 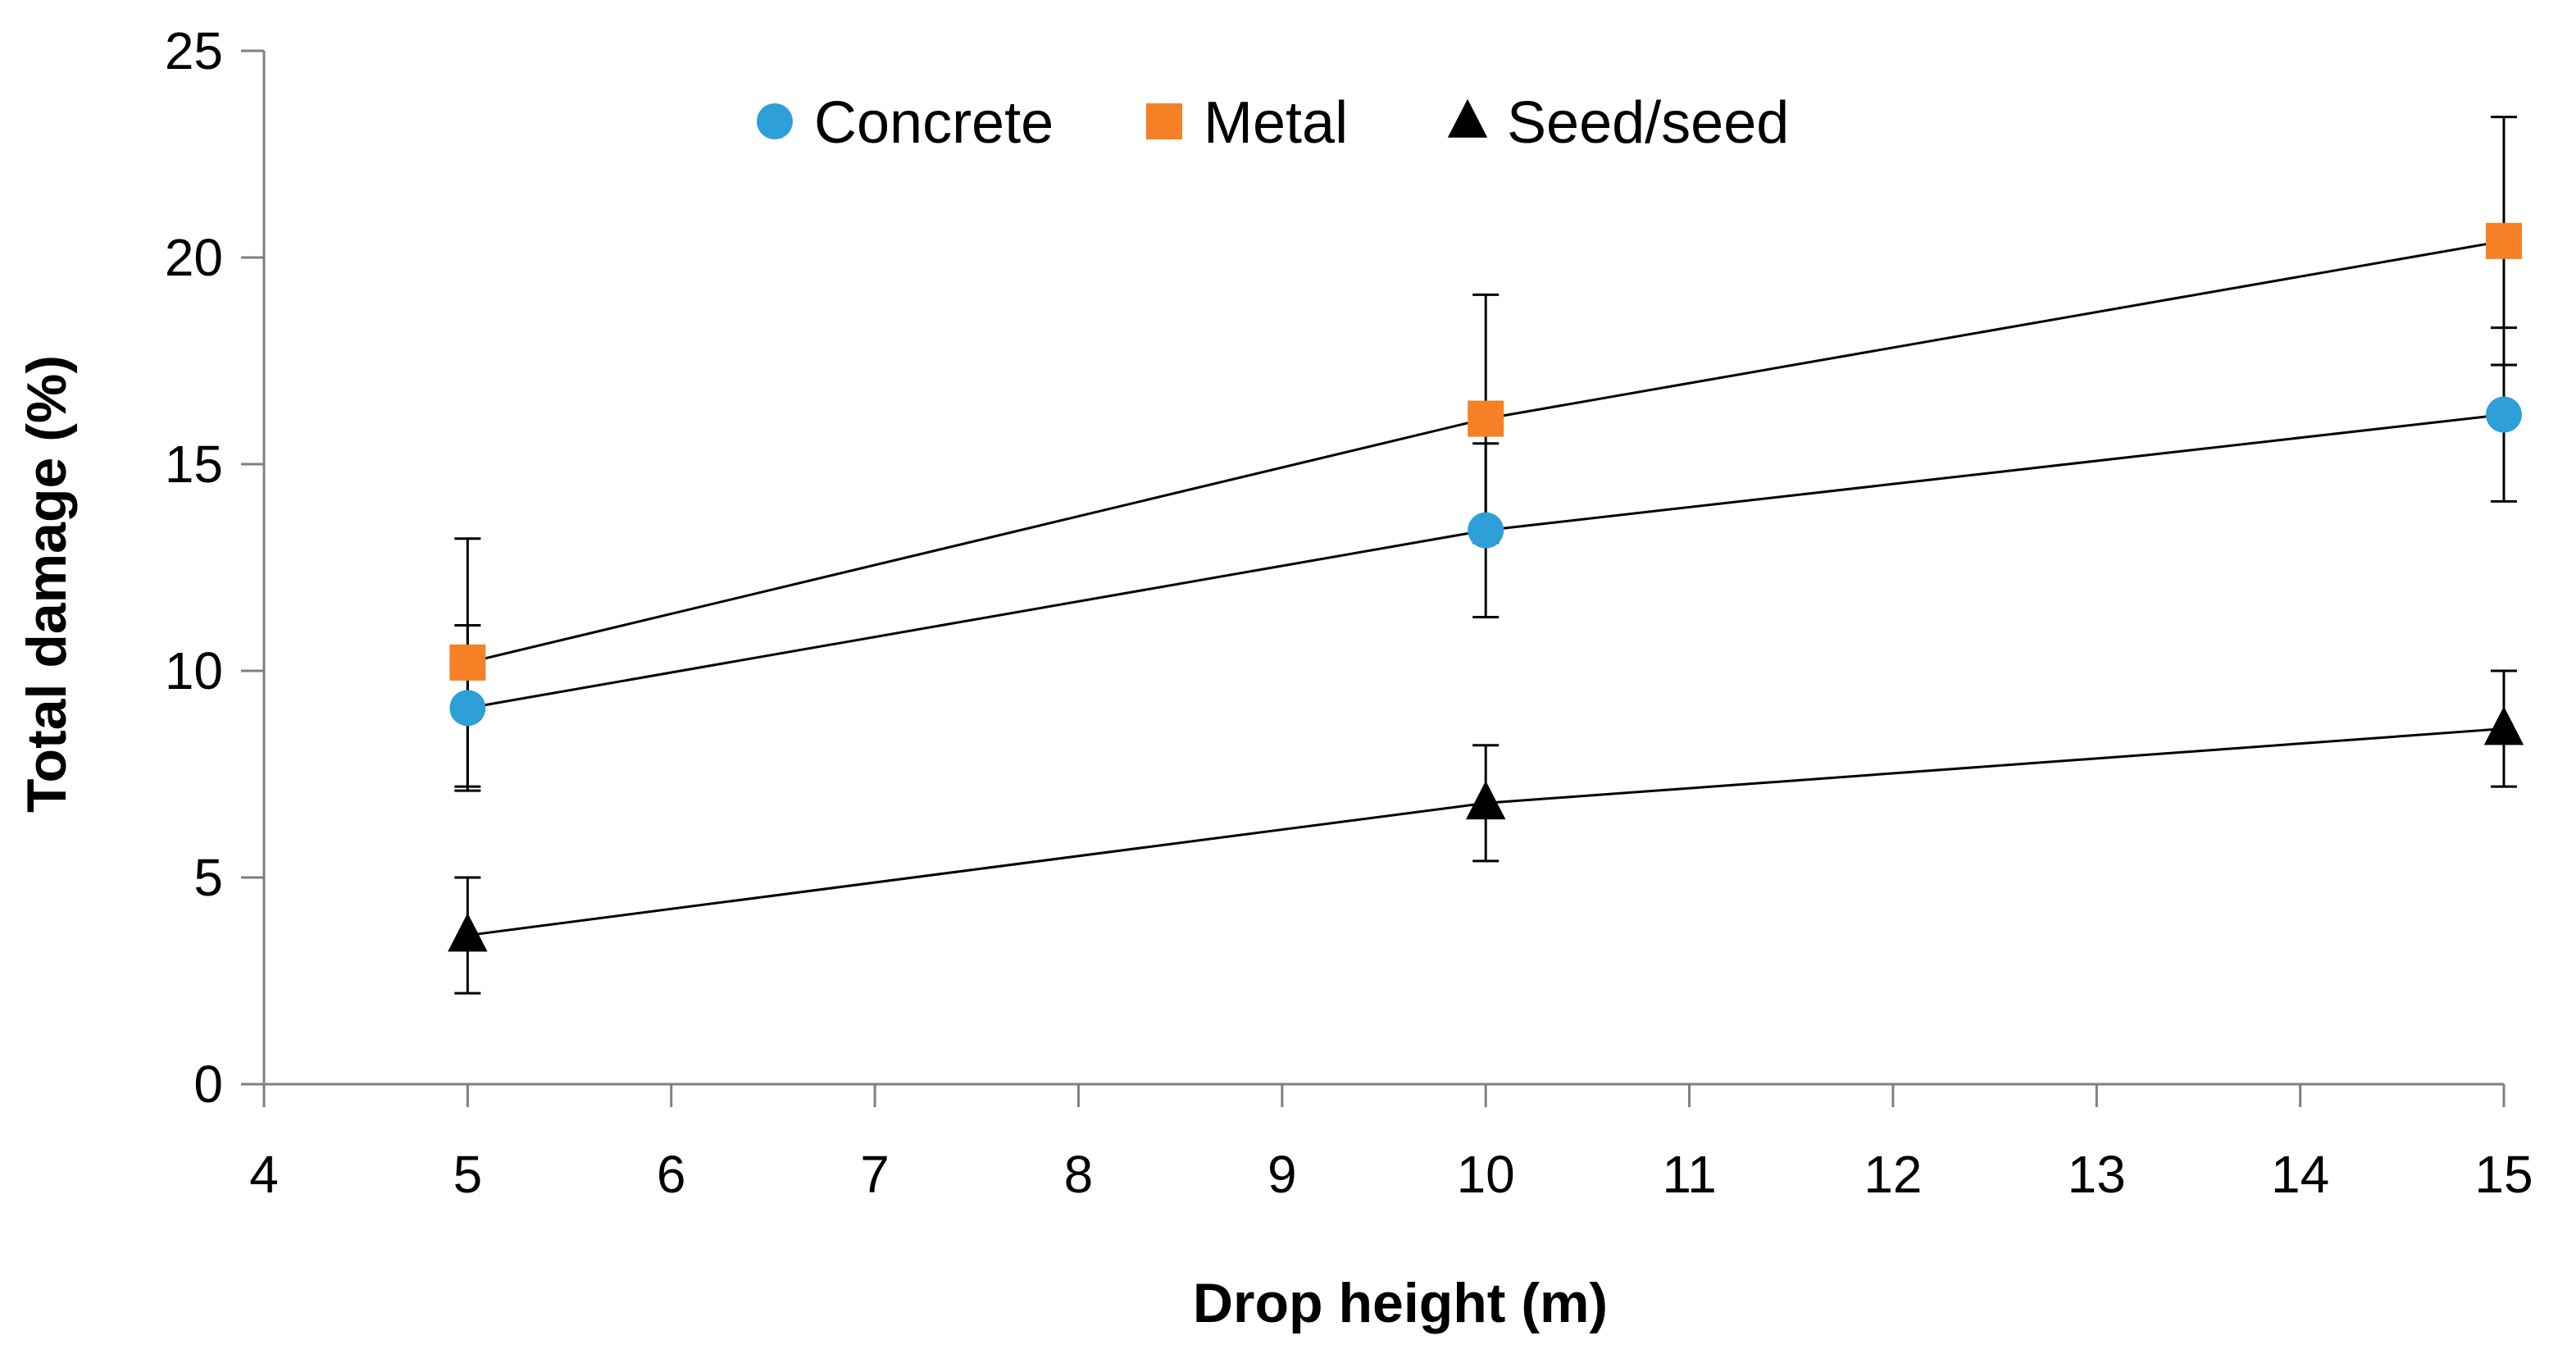 What do you see at coordinates (2300, 1174) in the screenshot?
I see `x-tick-label: 14` at bounding box center [2300, 1174].